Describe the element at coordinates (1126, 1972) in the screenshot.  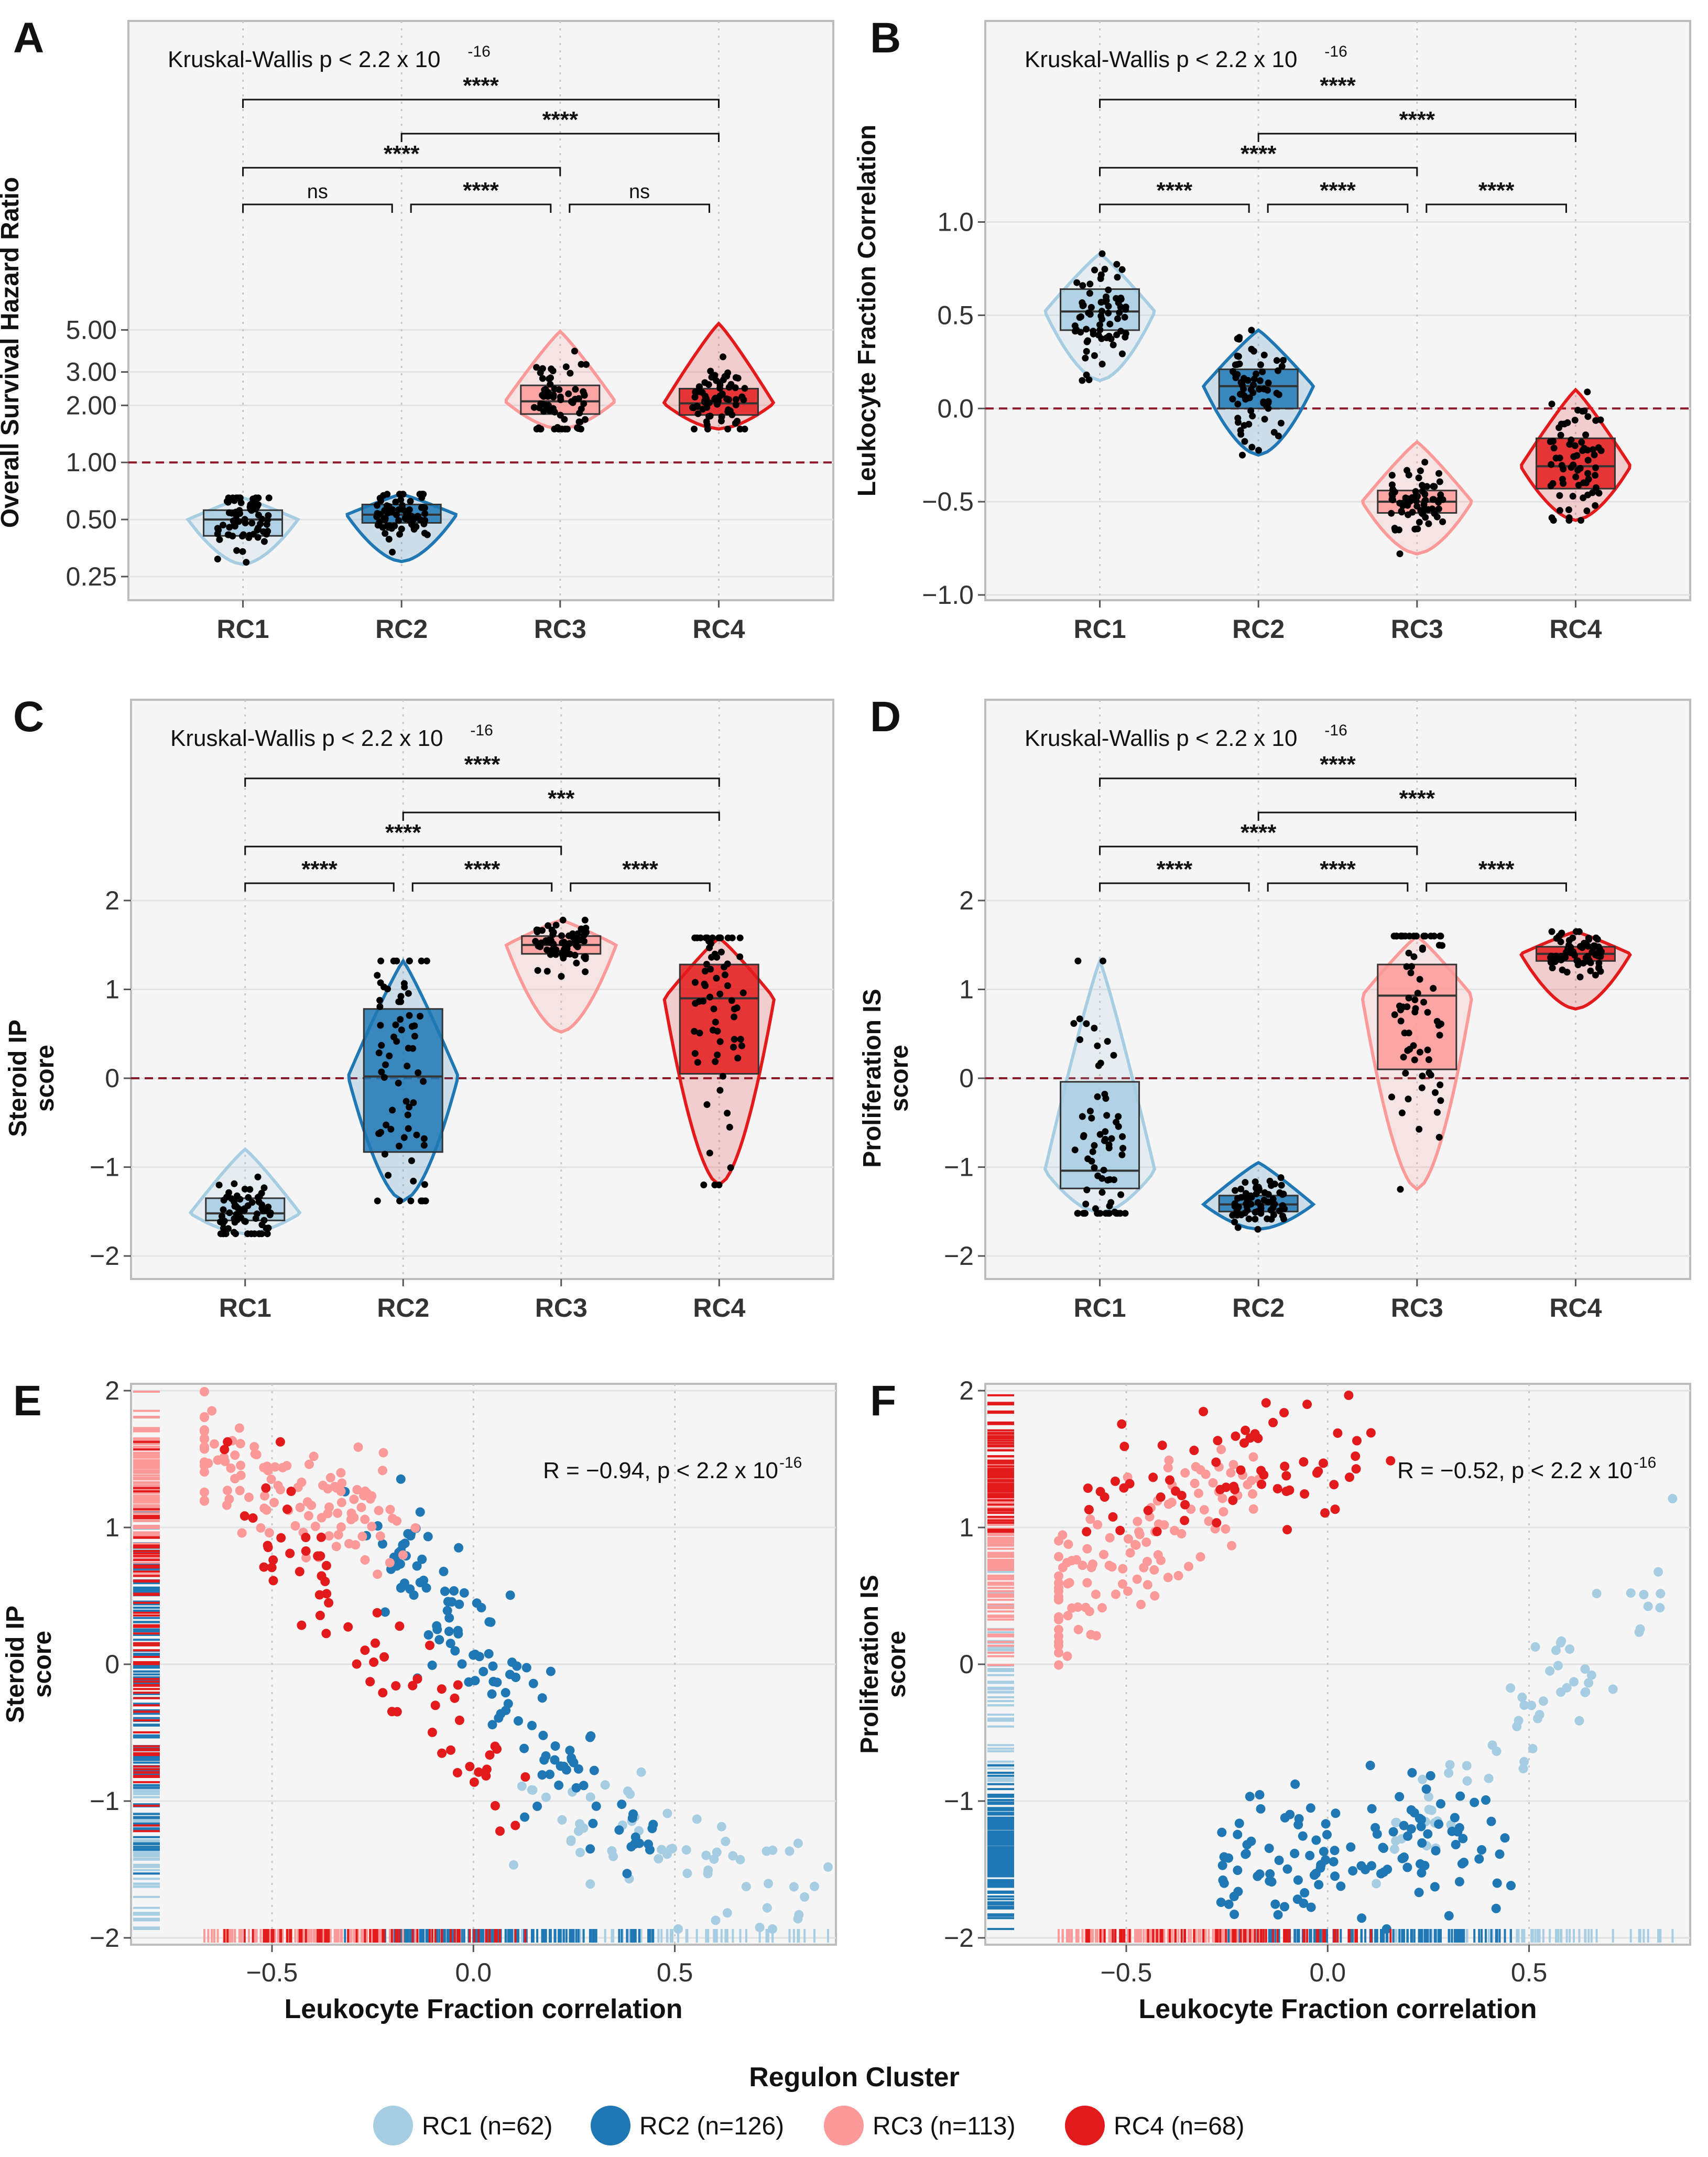
I see `x-tick-label: −0.5` at that location.